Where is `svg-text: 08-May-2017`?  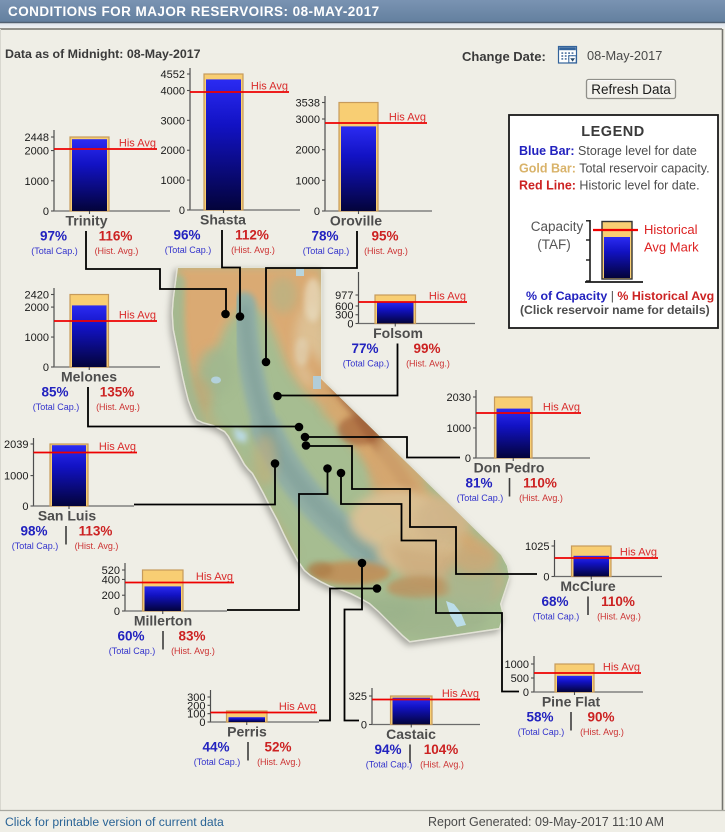 svg-text: 08-May-2017 is located at coordinates (624, 55).